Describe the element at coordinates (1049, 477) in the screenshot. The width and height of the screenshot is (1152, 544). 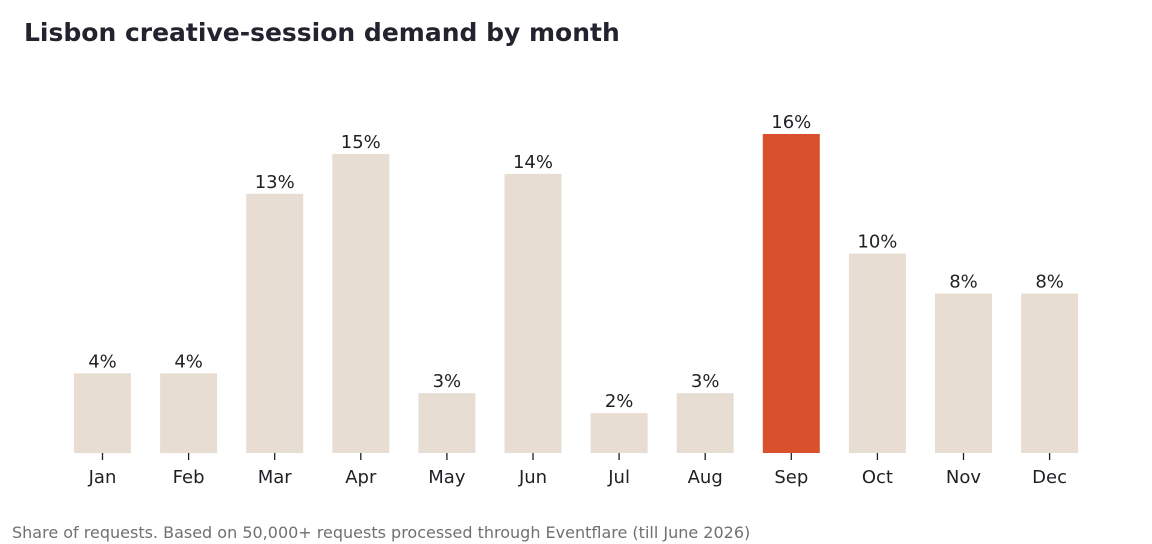
I see `tick-label-dec: Dec` at that location.